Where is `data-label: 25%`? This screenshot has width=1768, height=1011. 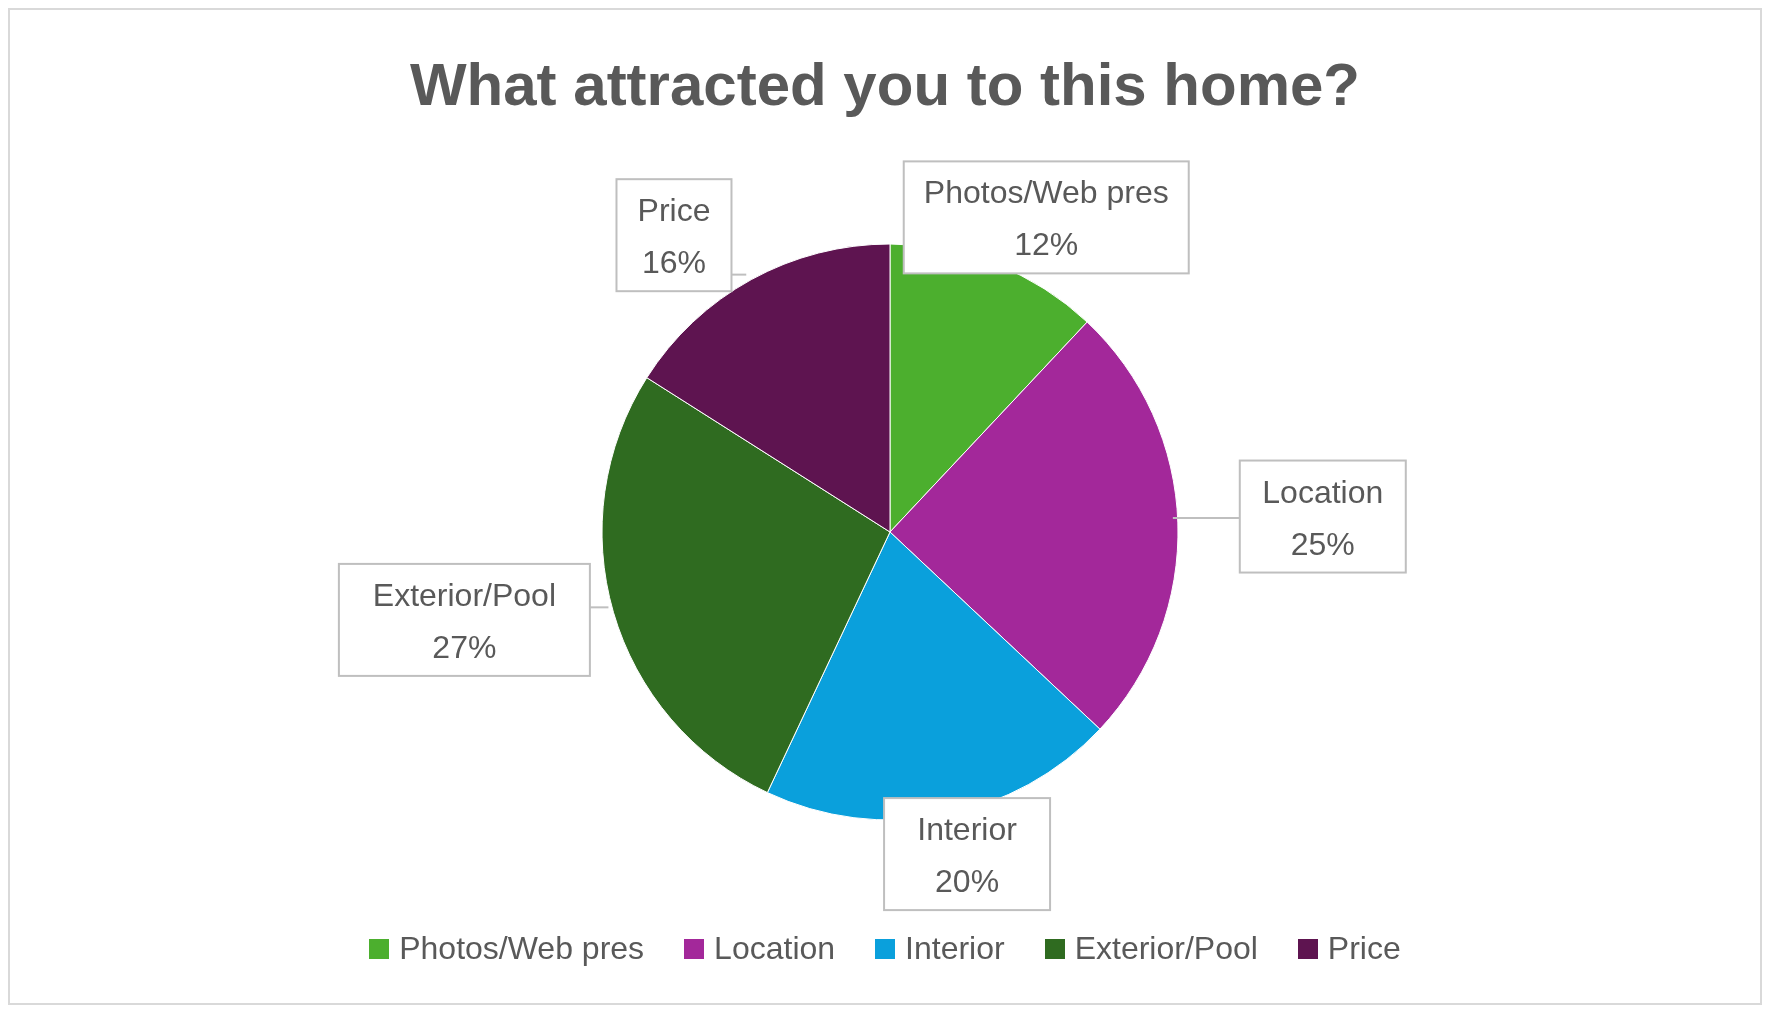 data-label: 25% is located at coordinates (1322, 543).